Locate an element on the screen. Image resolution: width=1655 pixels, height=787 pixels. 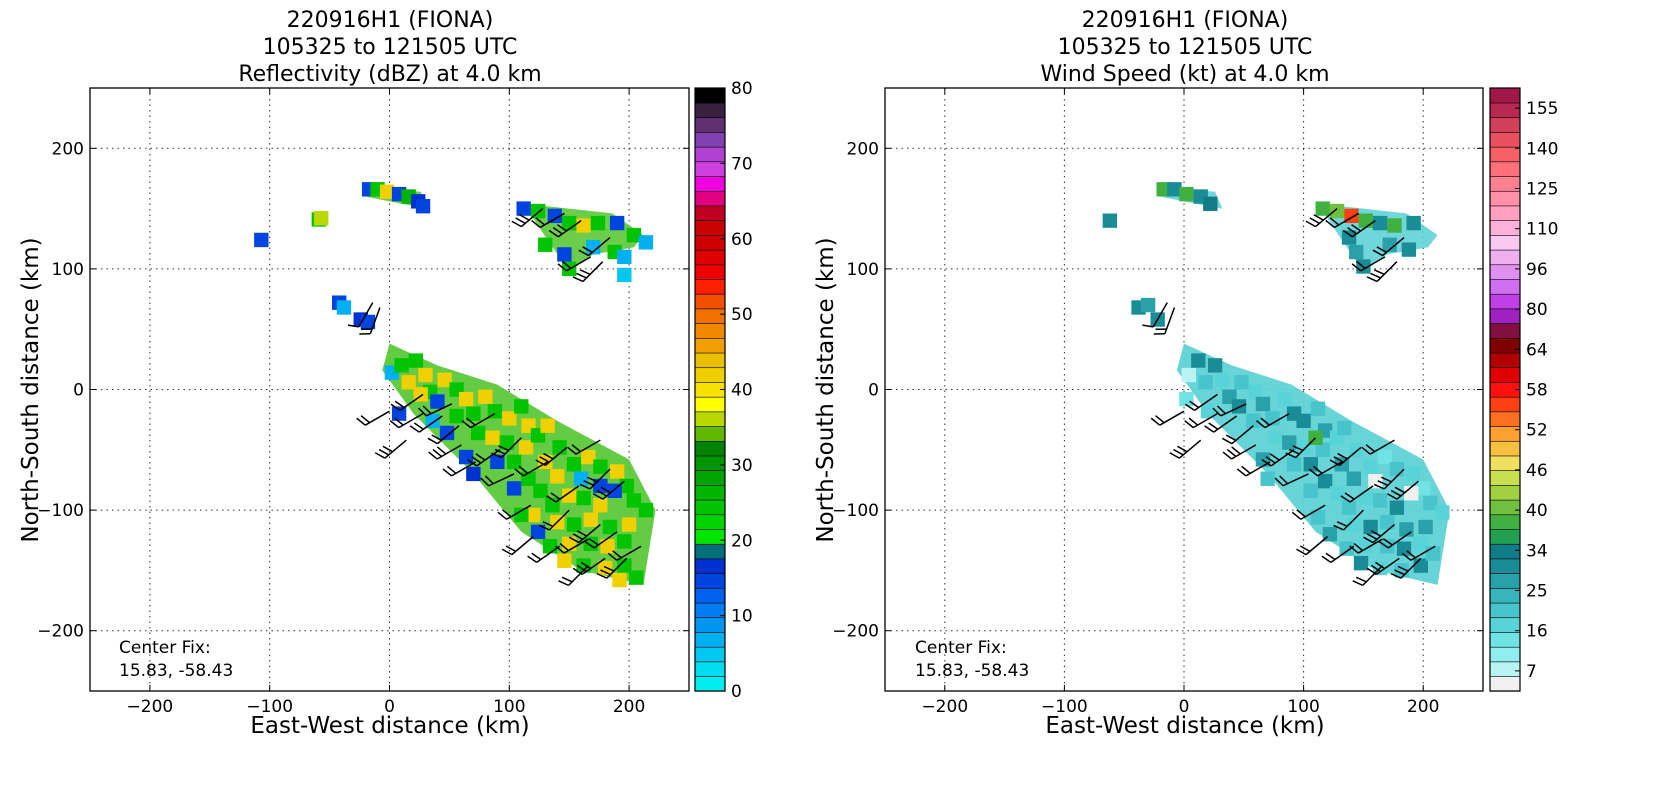
wind-speed-colorbar-label: 40 is located at coordinates (1537, 511).